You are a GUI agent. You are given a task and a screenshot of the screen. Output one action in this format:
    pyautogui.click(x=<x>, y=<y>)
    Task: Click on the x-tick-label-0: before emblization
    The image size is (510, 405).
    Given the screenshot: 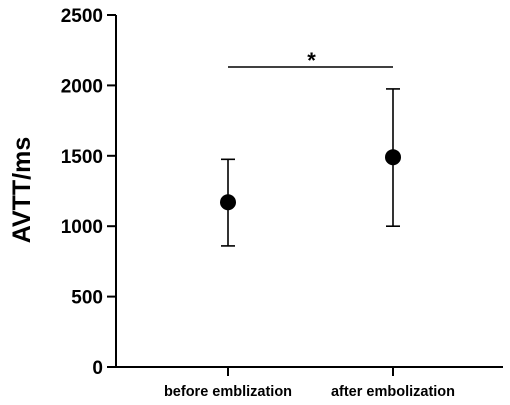 What is the action you would take?
    pyautogui.click(x=228, y=392)
    